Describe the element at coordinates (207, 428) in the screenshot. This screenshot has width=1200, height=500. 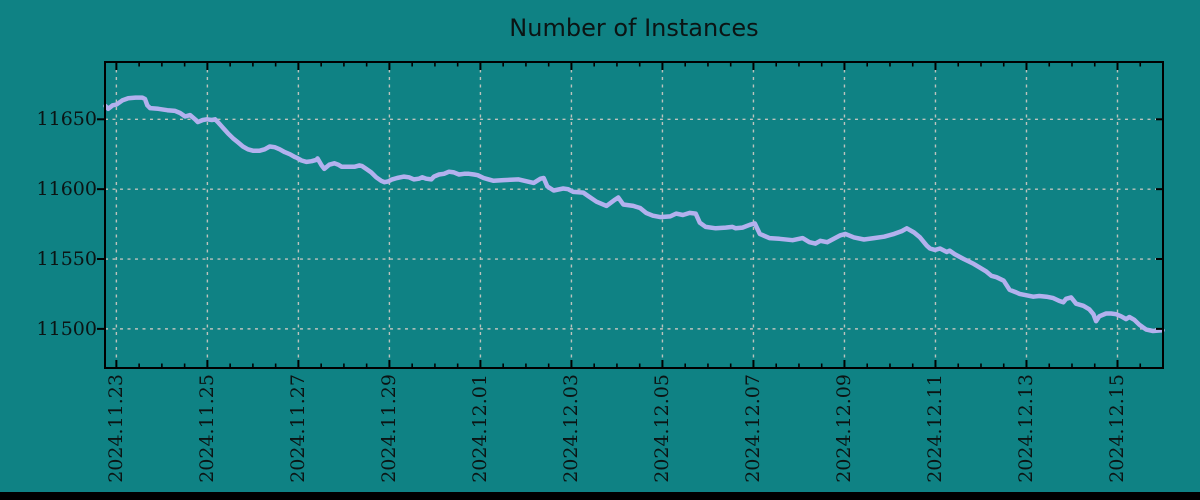
I see `x-tick-label: 2024.11.25` at that location.